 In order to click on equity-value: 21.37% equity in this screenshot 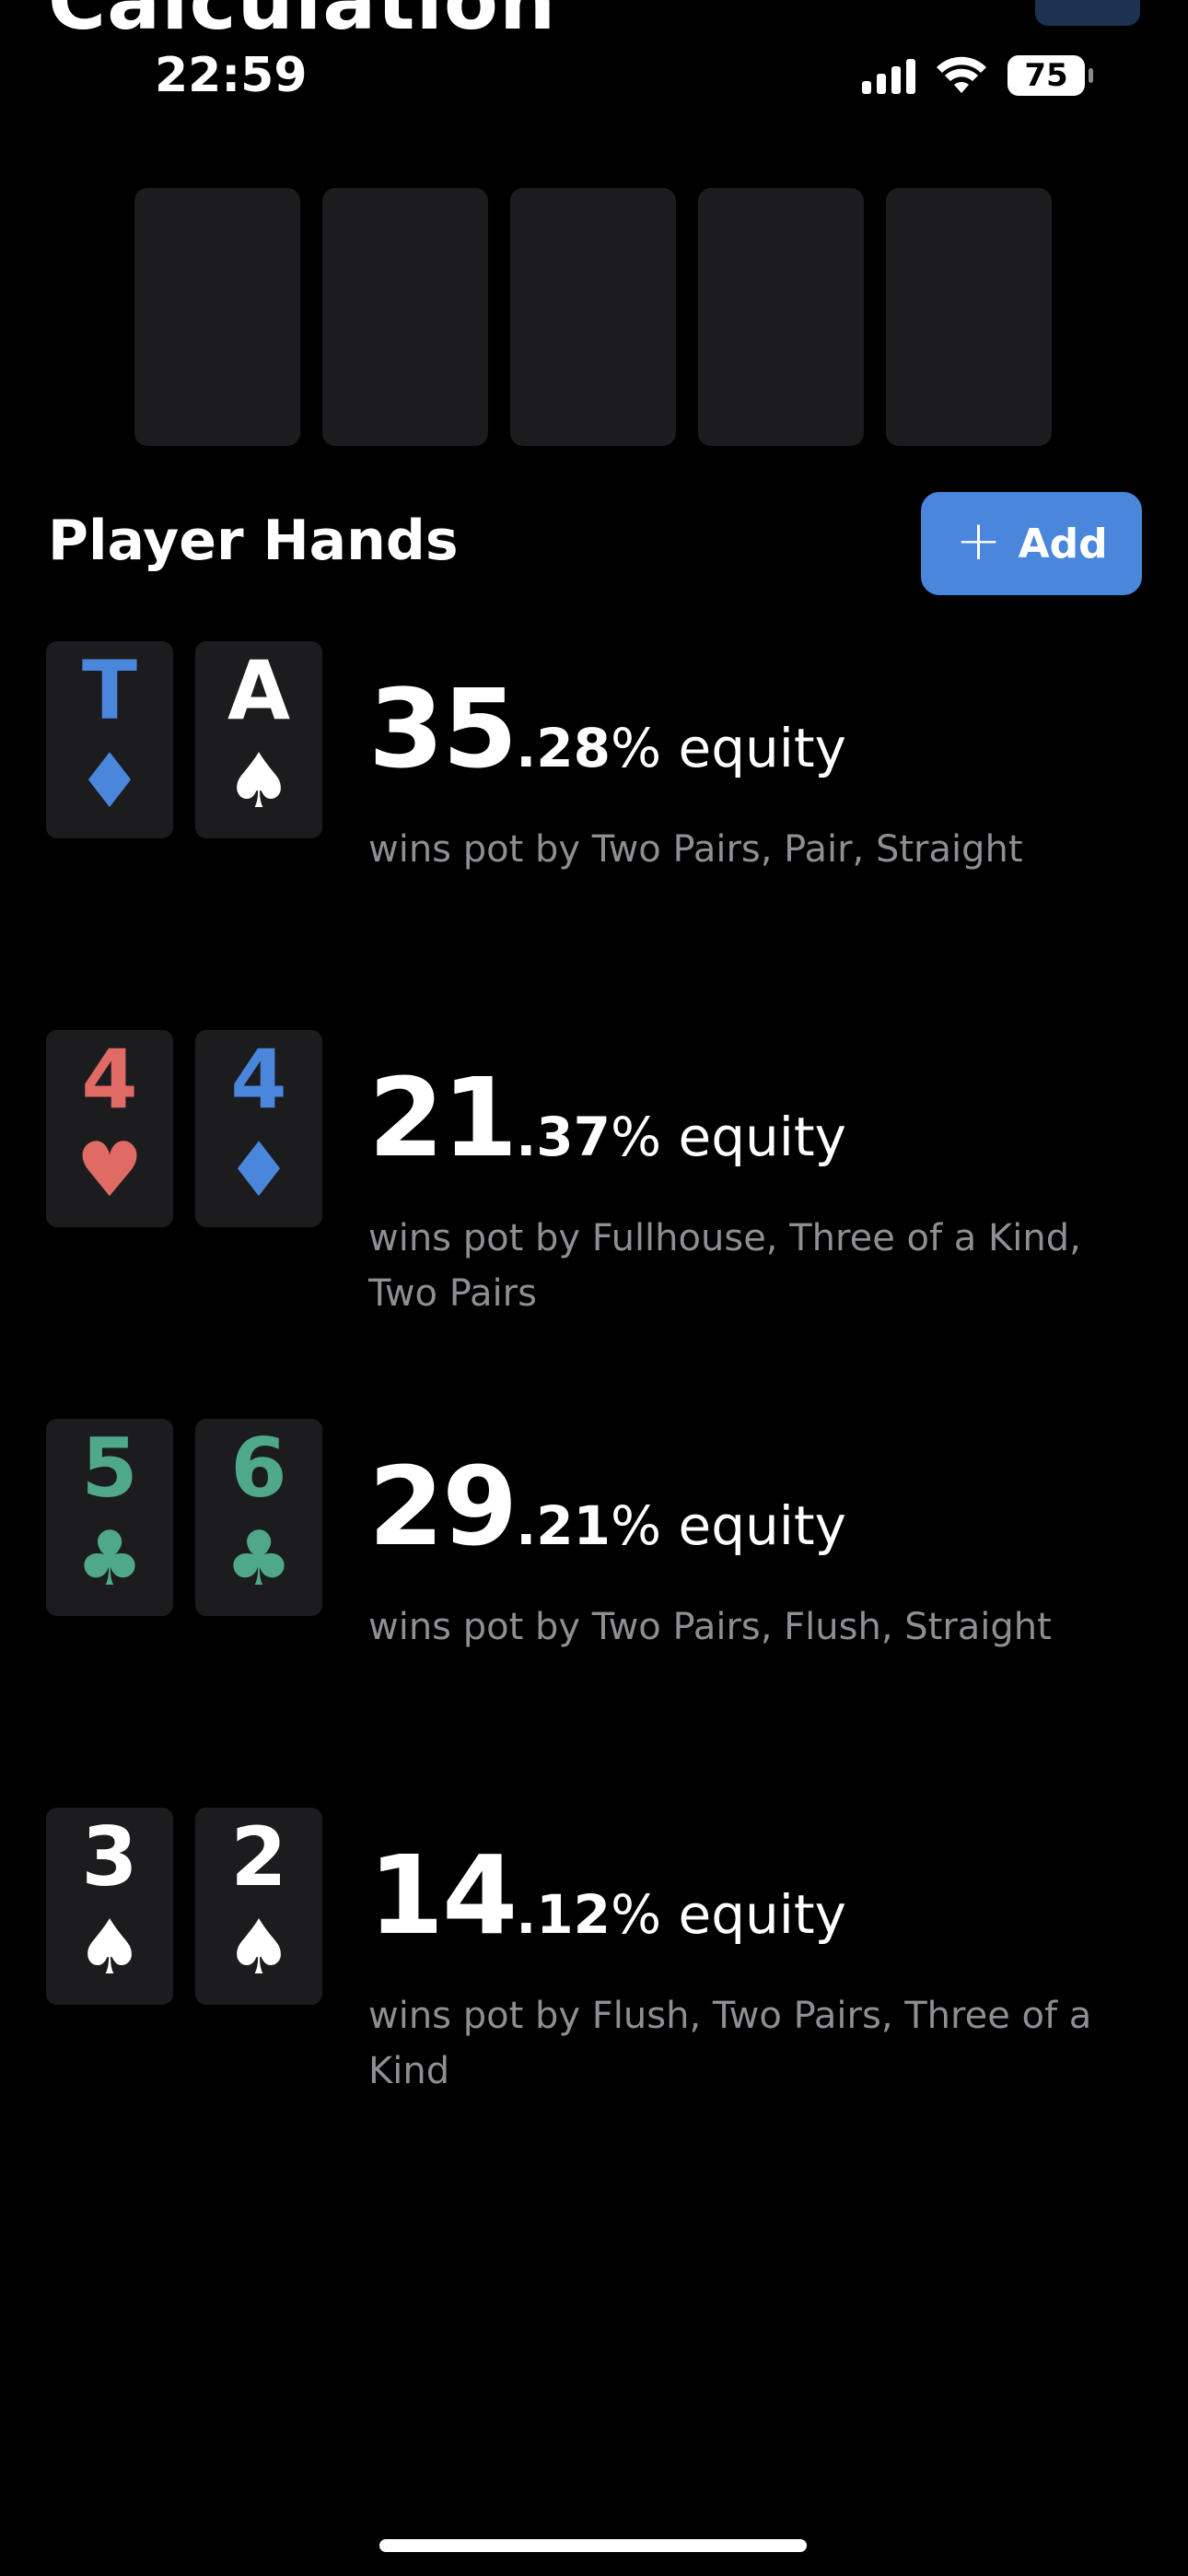, I will do `click(607, 1117)`.